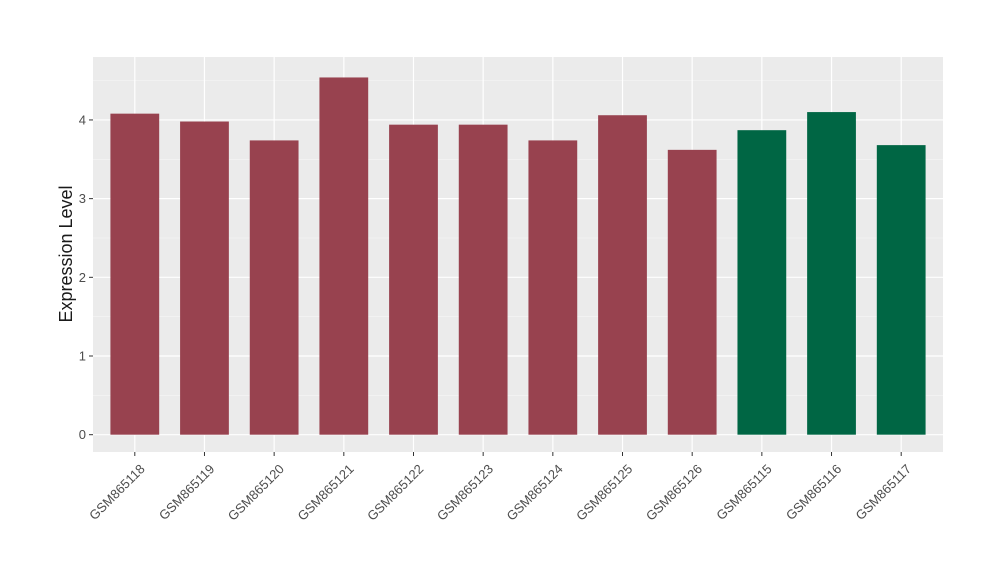  What do you see at coordinates (674, 492) in the screenshot?
I see `x-tick-label: GSM865126` at bounding box center [674, 492].